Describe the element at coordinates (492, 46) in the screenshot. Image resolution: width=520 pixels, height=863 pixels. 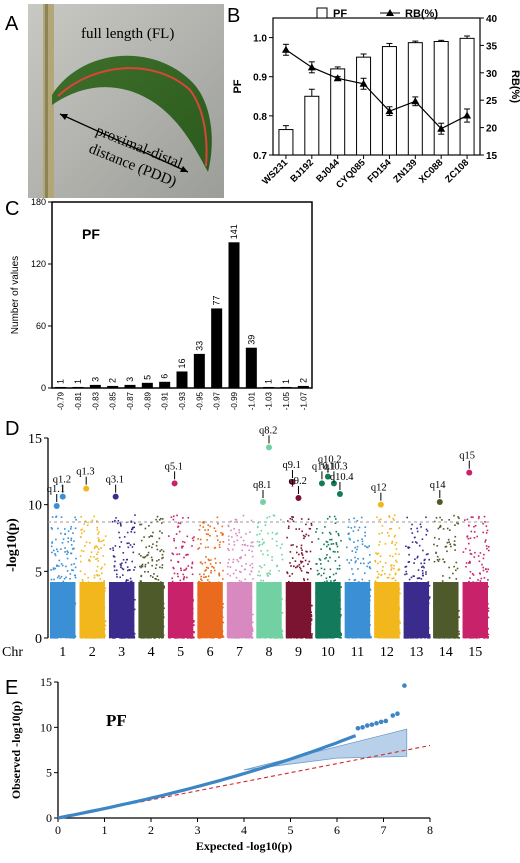
I see `y-right-tick-label: 35` at that location.